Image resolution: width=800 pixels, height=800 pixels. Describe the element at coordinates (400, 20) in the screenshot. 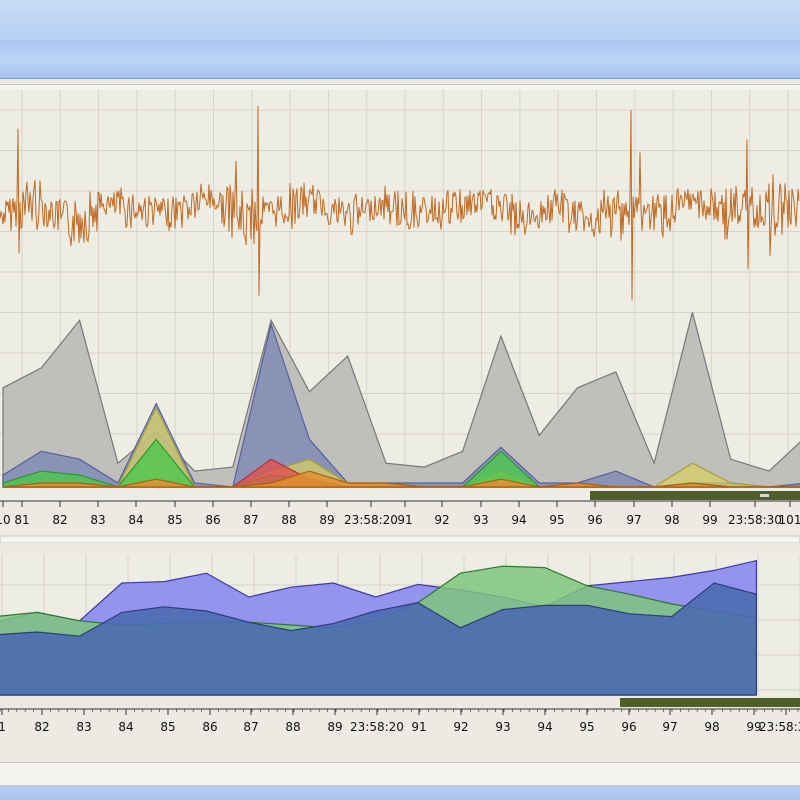

I see `title-bar` at that location.